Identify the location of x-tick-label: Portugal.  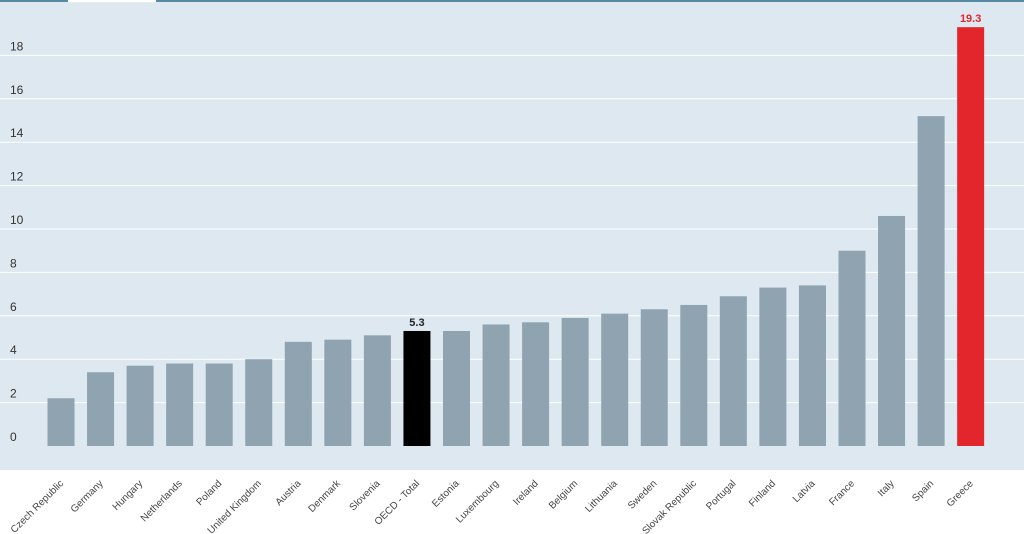
(721, 495).